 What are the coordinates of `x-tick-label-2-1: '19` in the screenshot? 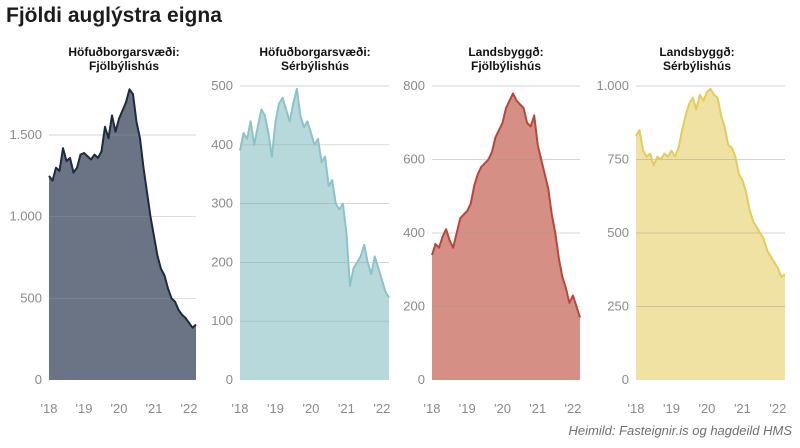 It's located at (275, 408).